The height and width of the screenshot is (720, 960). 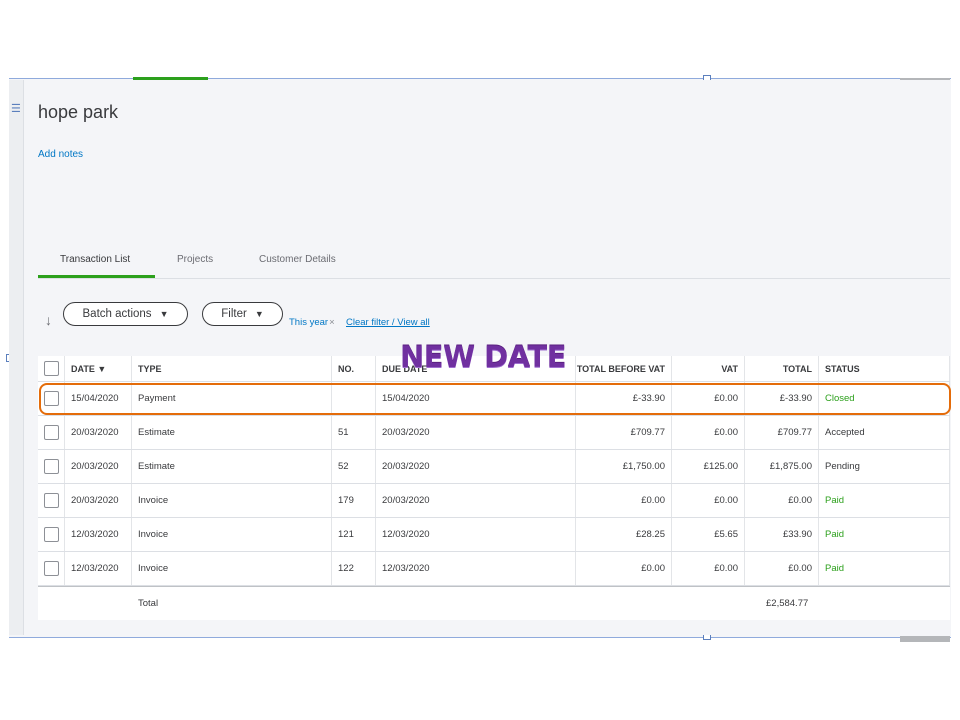 What do you see at coordinates (98, 368) in the screenshot?
I see `col-date: DATE ▼` at bounding box center [98, 368].